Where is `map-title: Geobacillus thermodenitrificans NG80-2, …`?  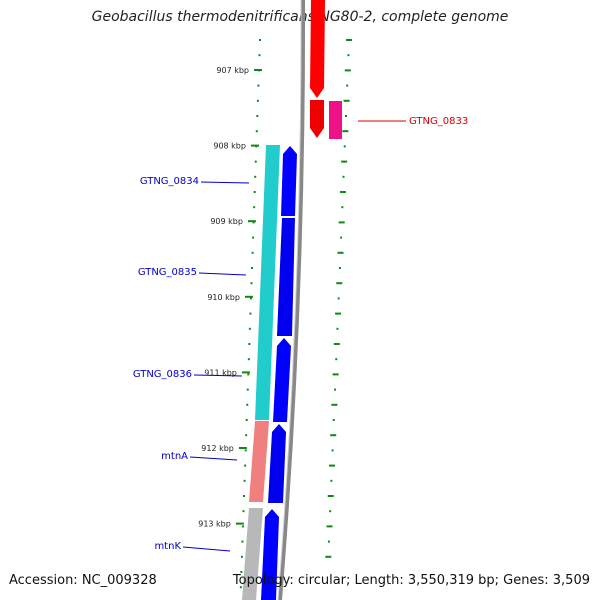
map-title: Geobacillus thermodenitrificans NG80-2, … is located at coordinates (300, 17).